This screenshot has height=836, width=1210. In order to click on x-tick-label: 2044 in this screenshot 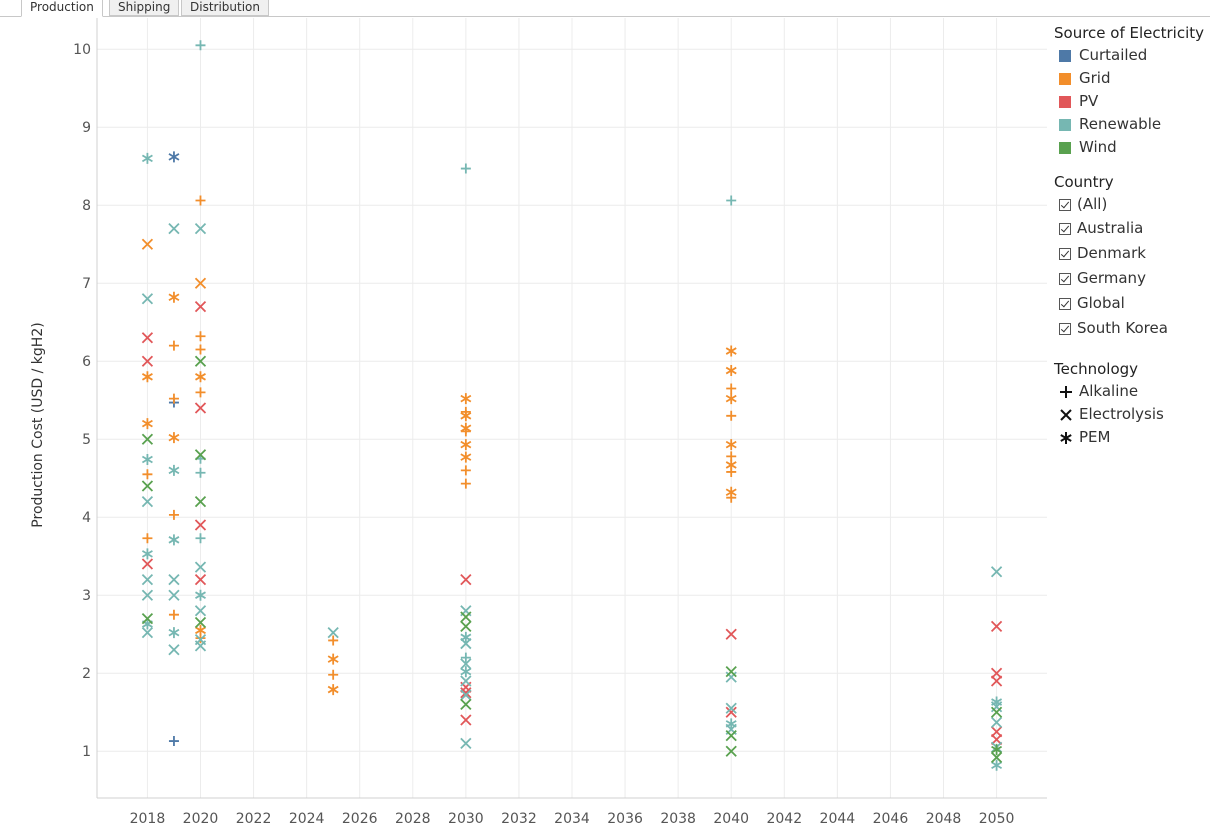, I will do `click(838, 819)`.